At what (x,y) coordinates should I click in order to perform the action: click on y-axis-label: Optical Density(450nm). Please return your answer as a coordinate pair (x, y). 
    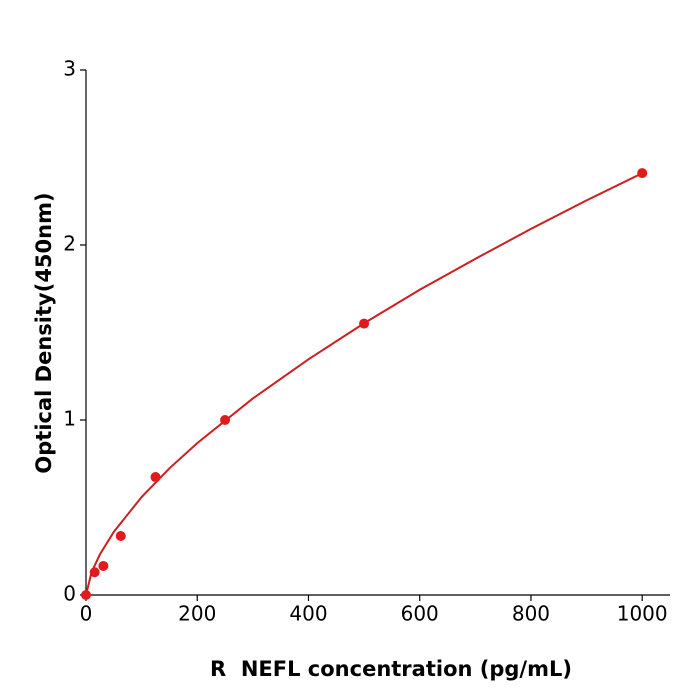
    Looking at the image, I should click on (44, 332).